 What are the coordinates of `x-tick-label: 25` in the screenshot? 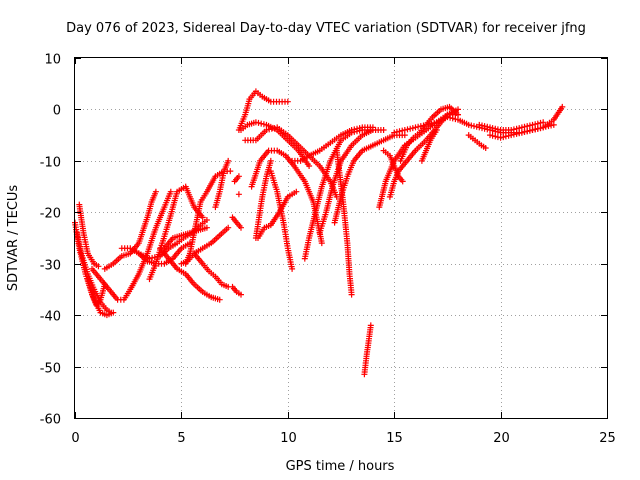 It's located at (607, 438).